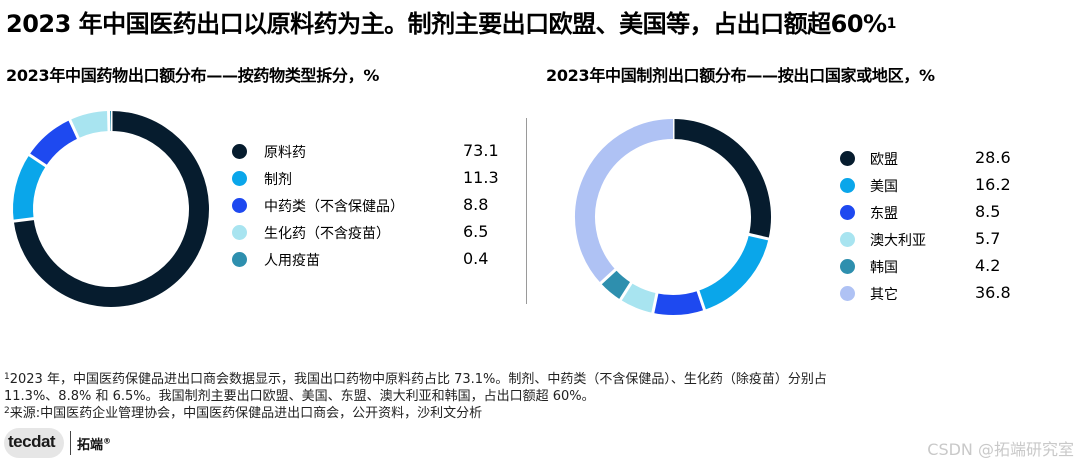  I want to click on legend-label: 欧盟, so click(884, 160).